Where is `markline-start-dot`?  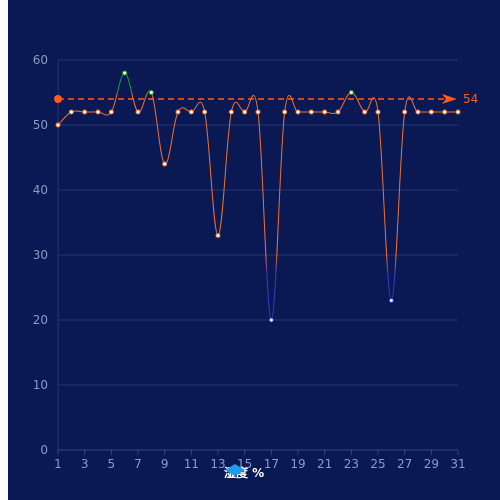 markline-start-dot is located at coordinates (58, 99).